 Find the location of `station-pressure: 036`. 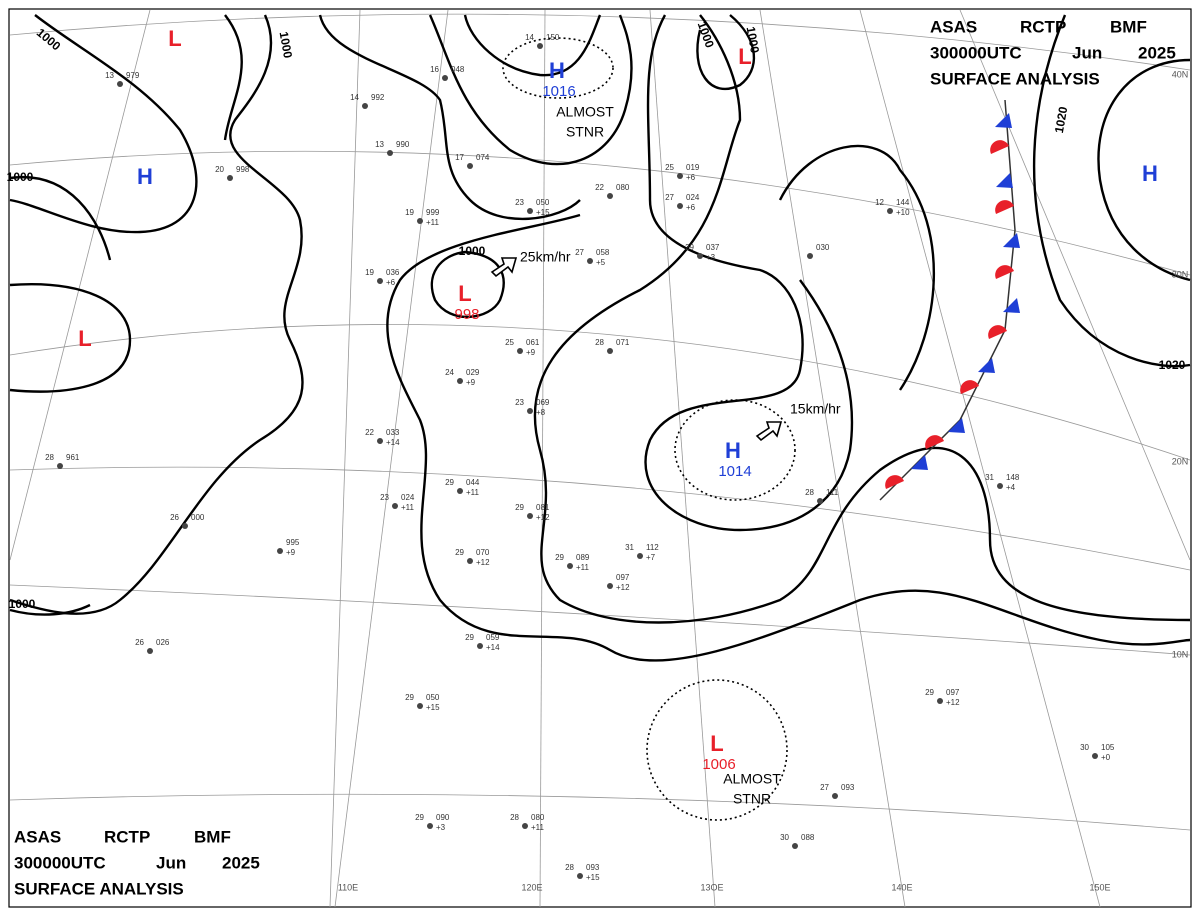

station-pressure: 036 is located at coordinates (393, 272).